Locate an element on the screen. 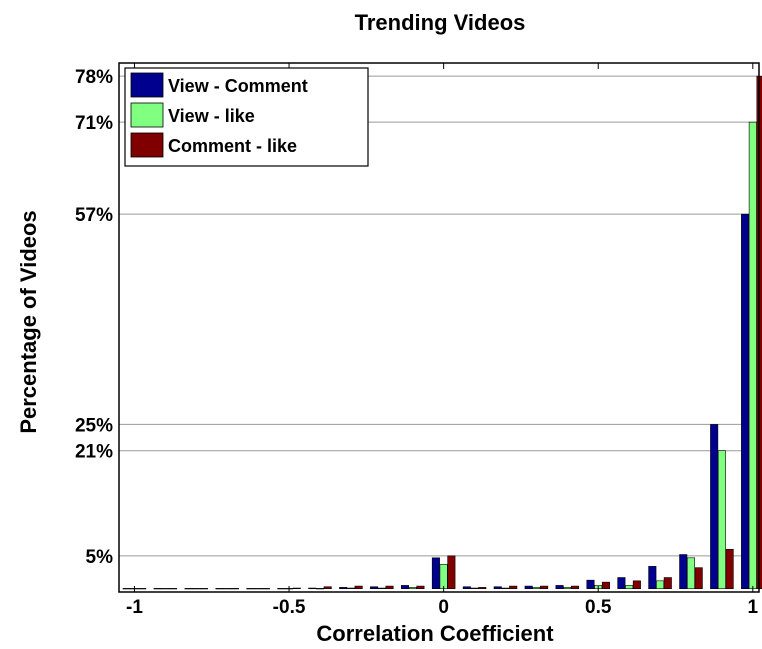 Image resolution: width=762 pixels, height=649 pixels. legend: View - Comment View - like Comment - like is located at coordinates (246, 117).